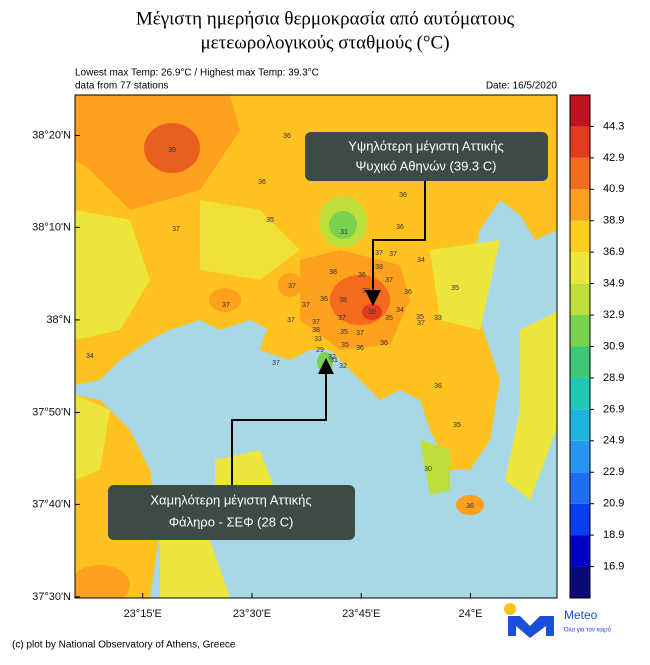 The image size is (650, 665). What do you see at coordinates (324, 42) in the screenshot?
I see `title: μετεωρολογικούς σταθμούς (°C)` at bounding box center [324, 42].